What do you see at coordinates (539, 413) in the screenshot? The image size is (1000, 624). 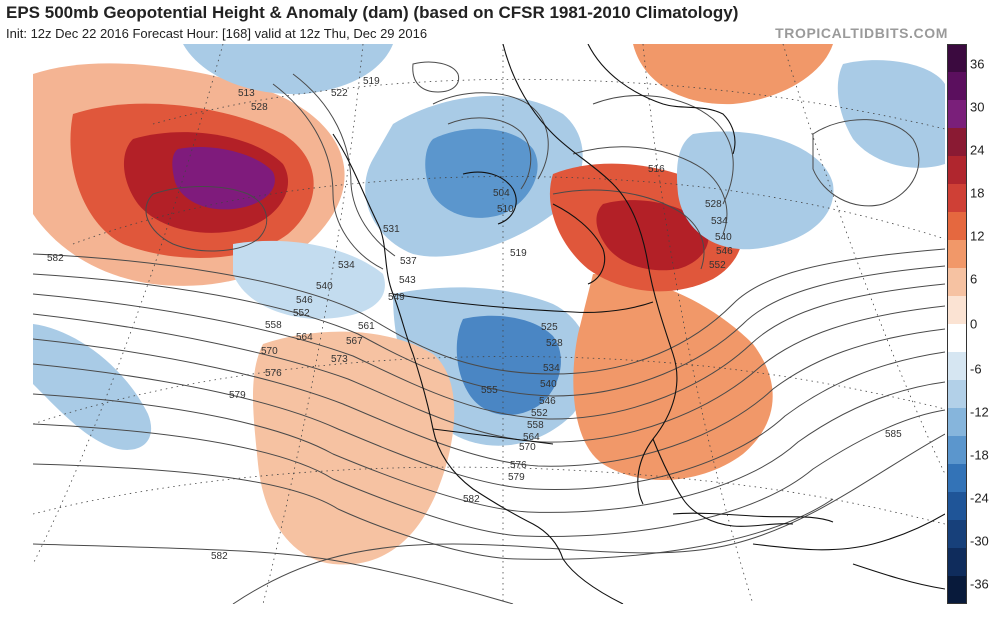 I see `contour-label-552-central: 552` at bounding box center [539, 413].